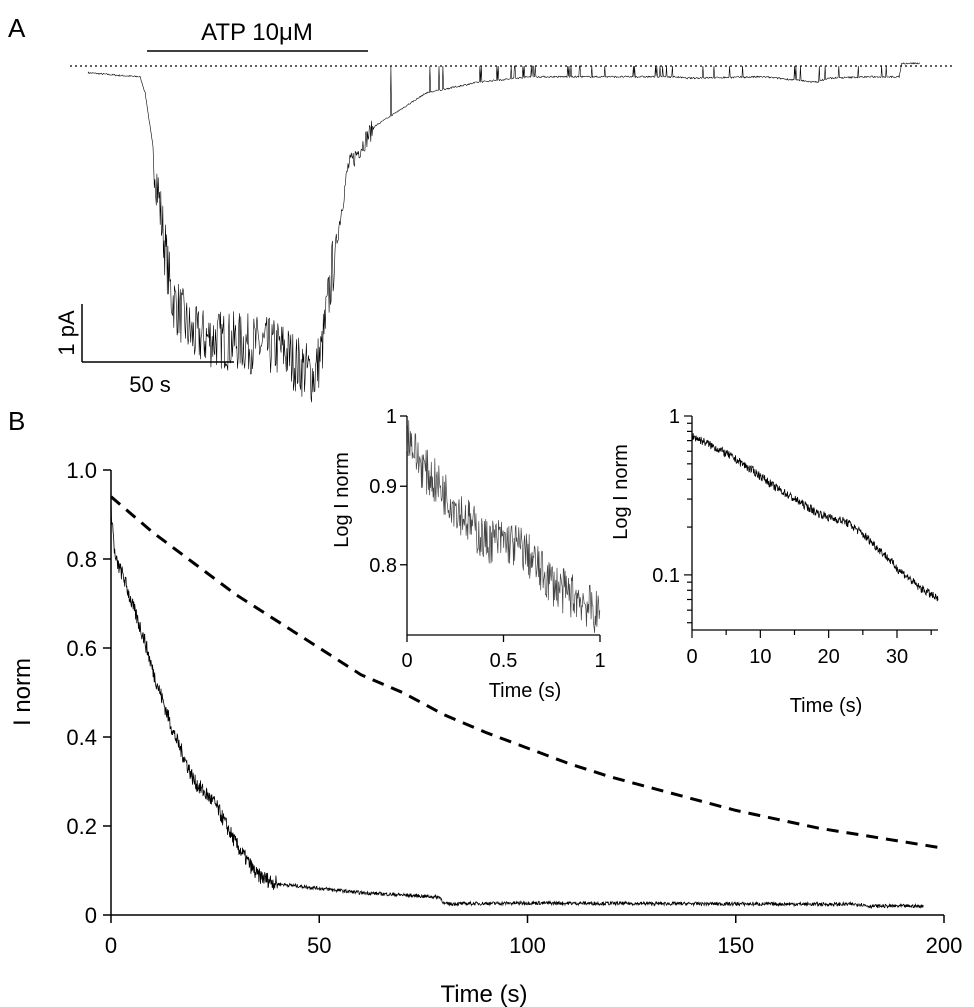 The width and height of the screenshot is (974, 1007). I want to click on x-tick-label: 150, so click(735, 945).